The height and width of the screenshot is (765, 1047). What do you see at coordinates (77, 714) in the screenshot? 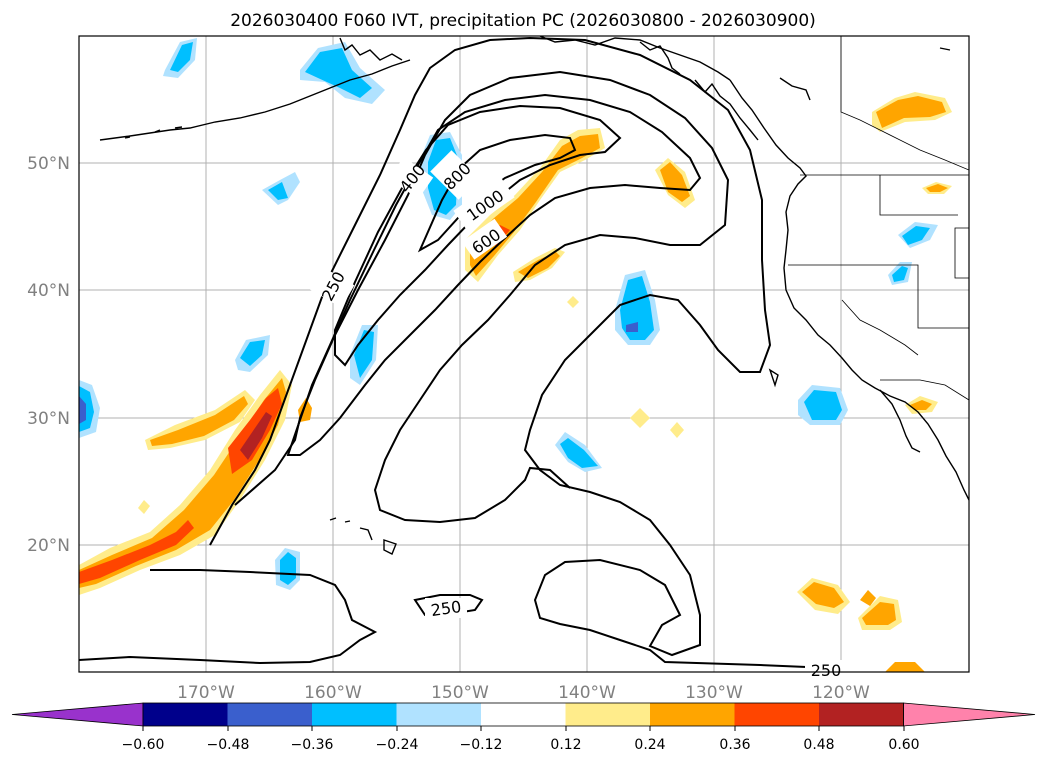
I see `colorbar-extend-low` at bounding box center [77, 714].